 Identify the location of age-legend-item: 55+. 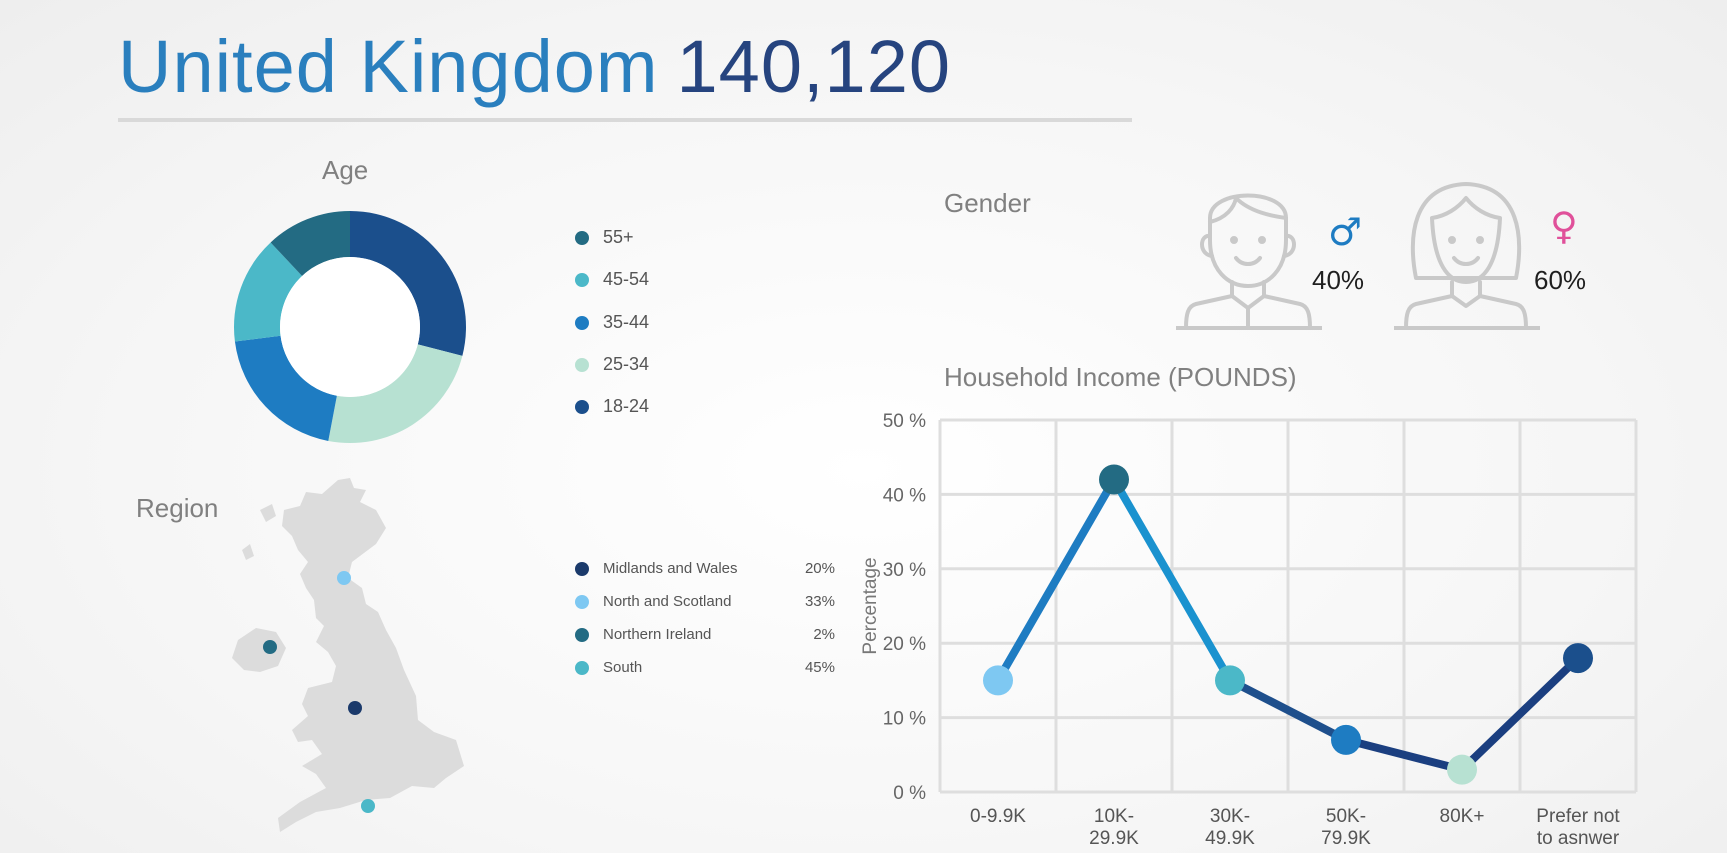
(604, 237).